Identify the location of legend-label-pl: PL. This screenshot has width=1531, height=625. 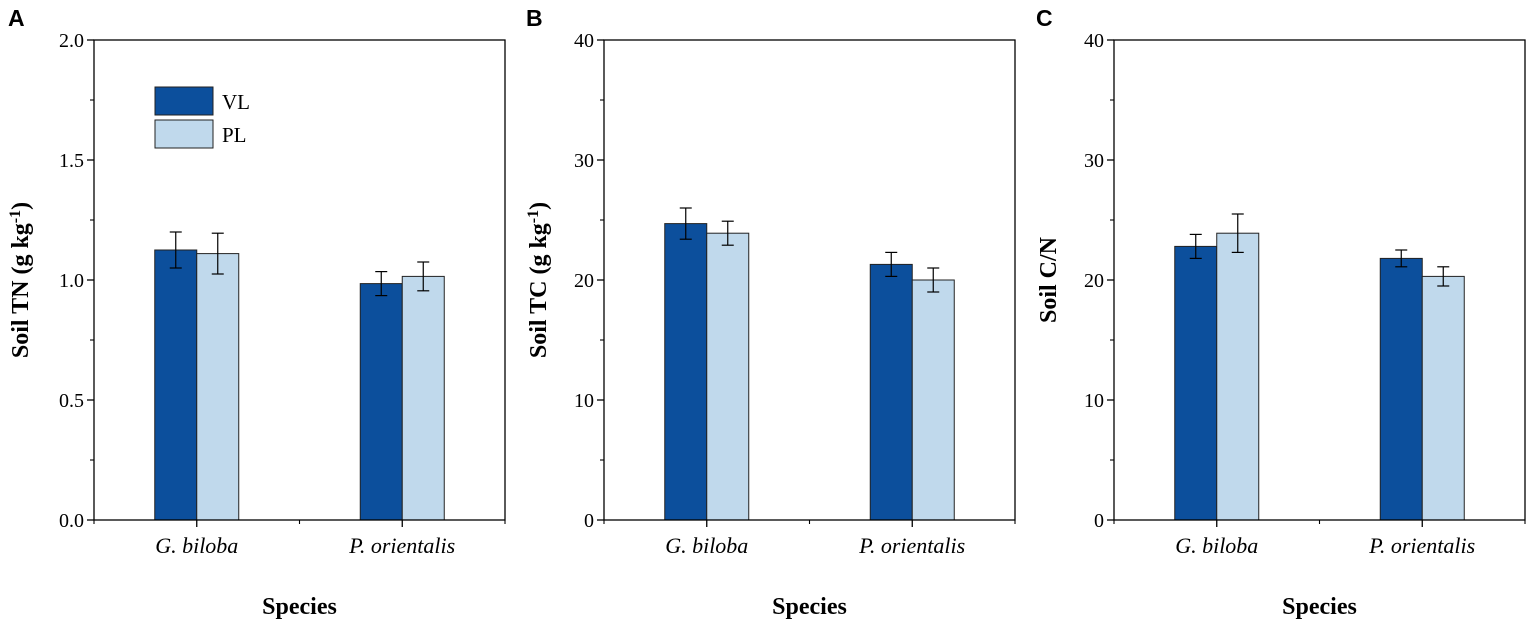
(234, 135).